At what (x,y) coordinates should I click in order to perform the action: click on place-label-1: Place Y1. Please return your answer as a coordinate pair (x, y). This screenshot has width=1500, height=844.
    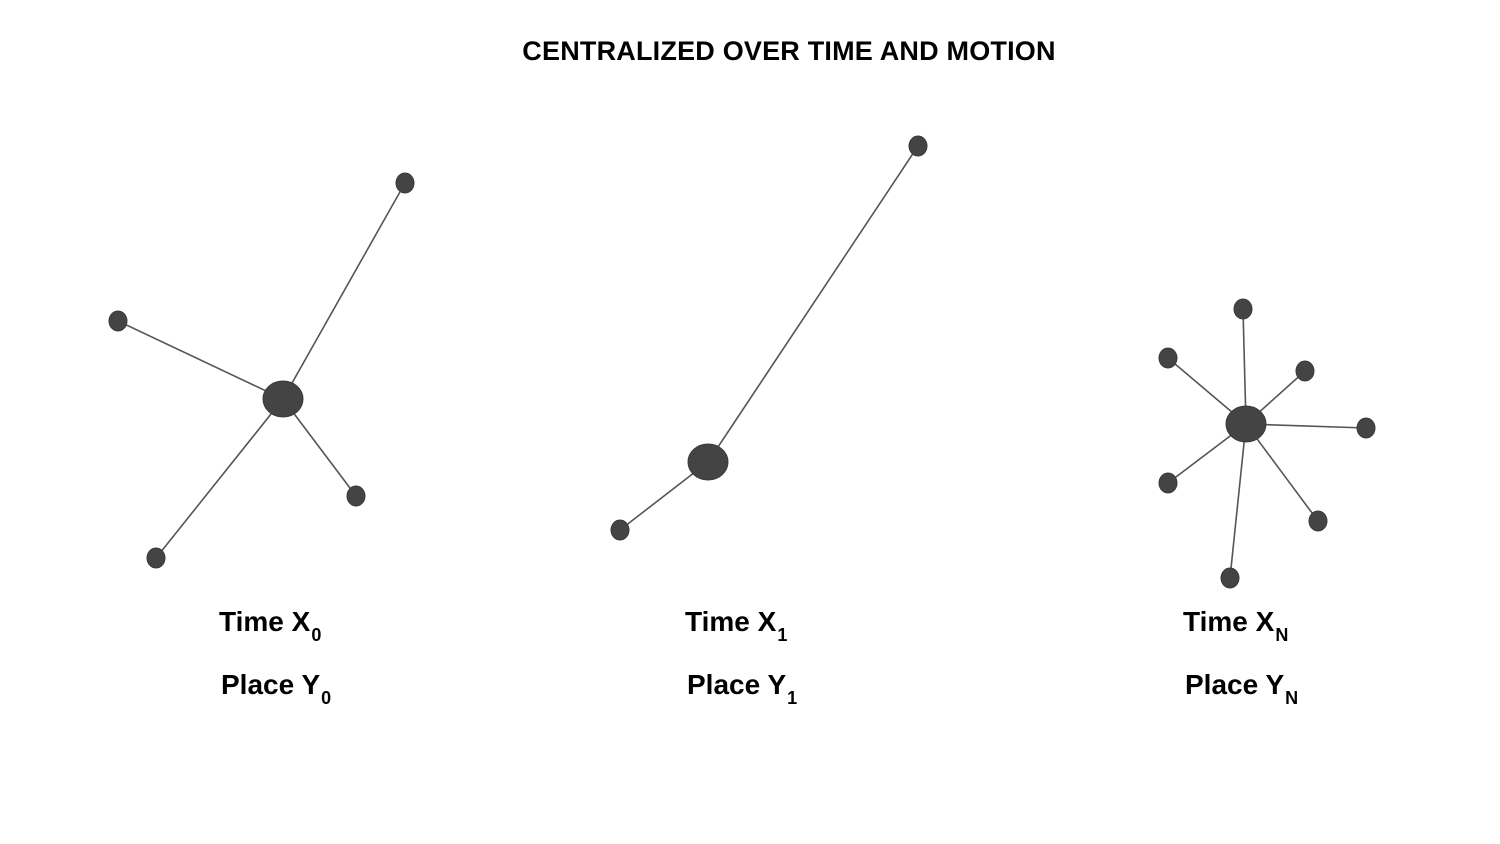
    Looking at the image, I should click on (742, 688).